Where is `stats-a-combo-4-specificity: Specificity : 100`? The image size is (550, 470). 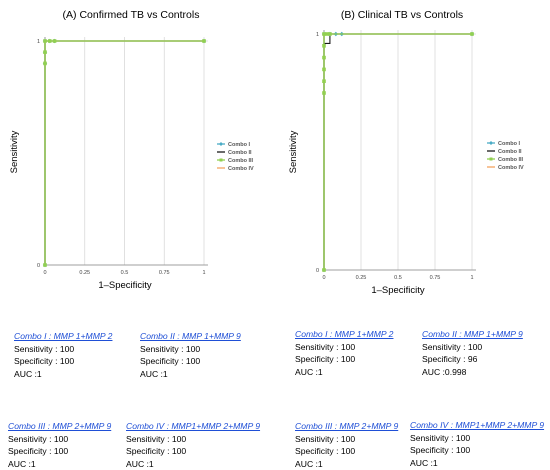
stats-a-combo-4-specificity: Specificity : 100 is located at coordinates (193, 451).